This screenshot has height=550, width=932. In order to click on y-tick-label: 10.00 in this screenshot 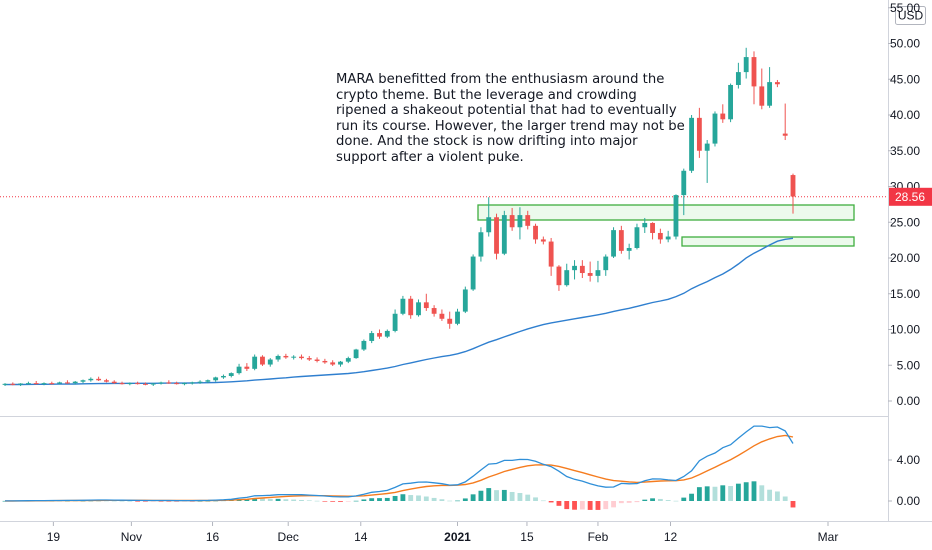, I will do `click(905, 330)`.